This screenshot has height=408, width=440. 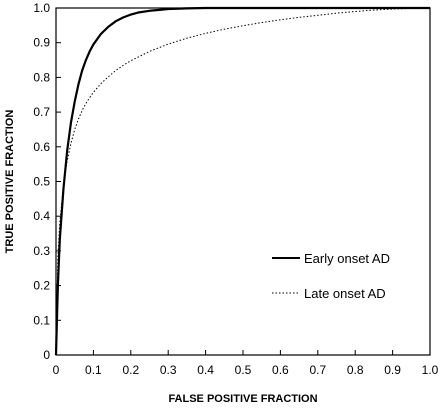 I want to click on x-tick-label: 0, so click(x=56, y=370).